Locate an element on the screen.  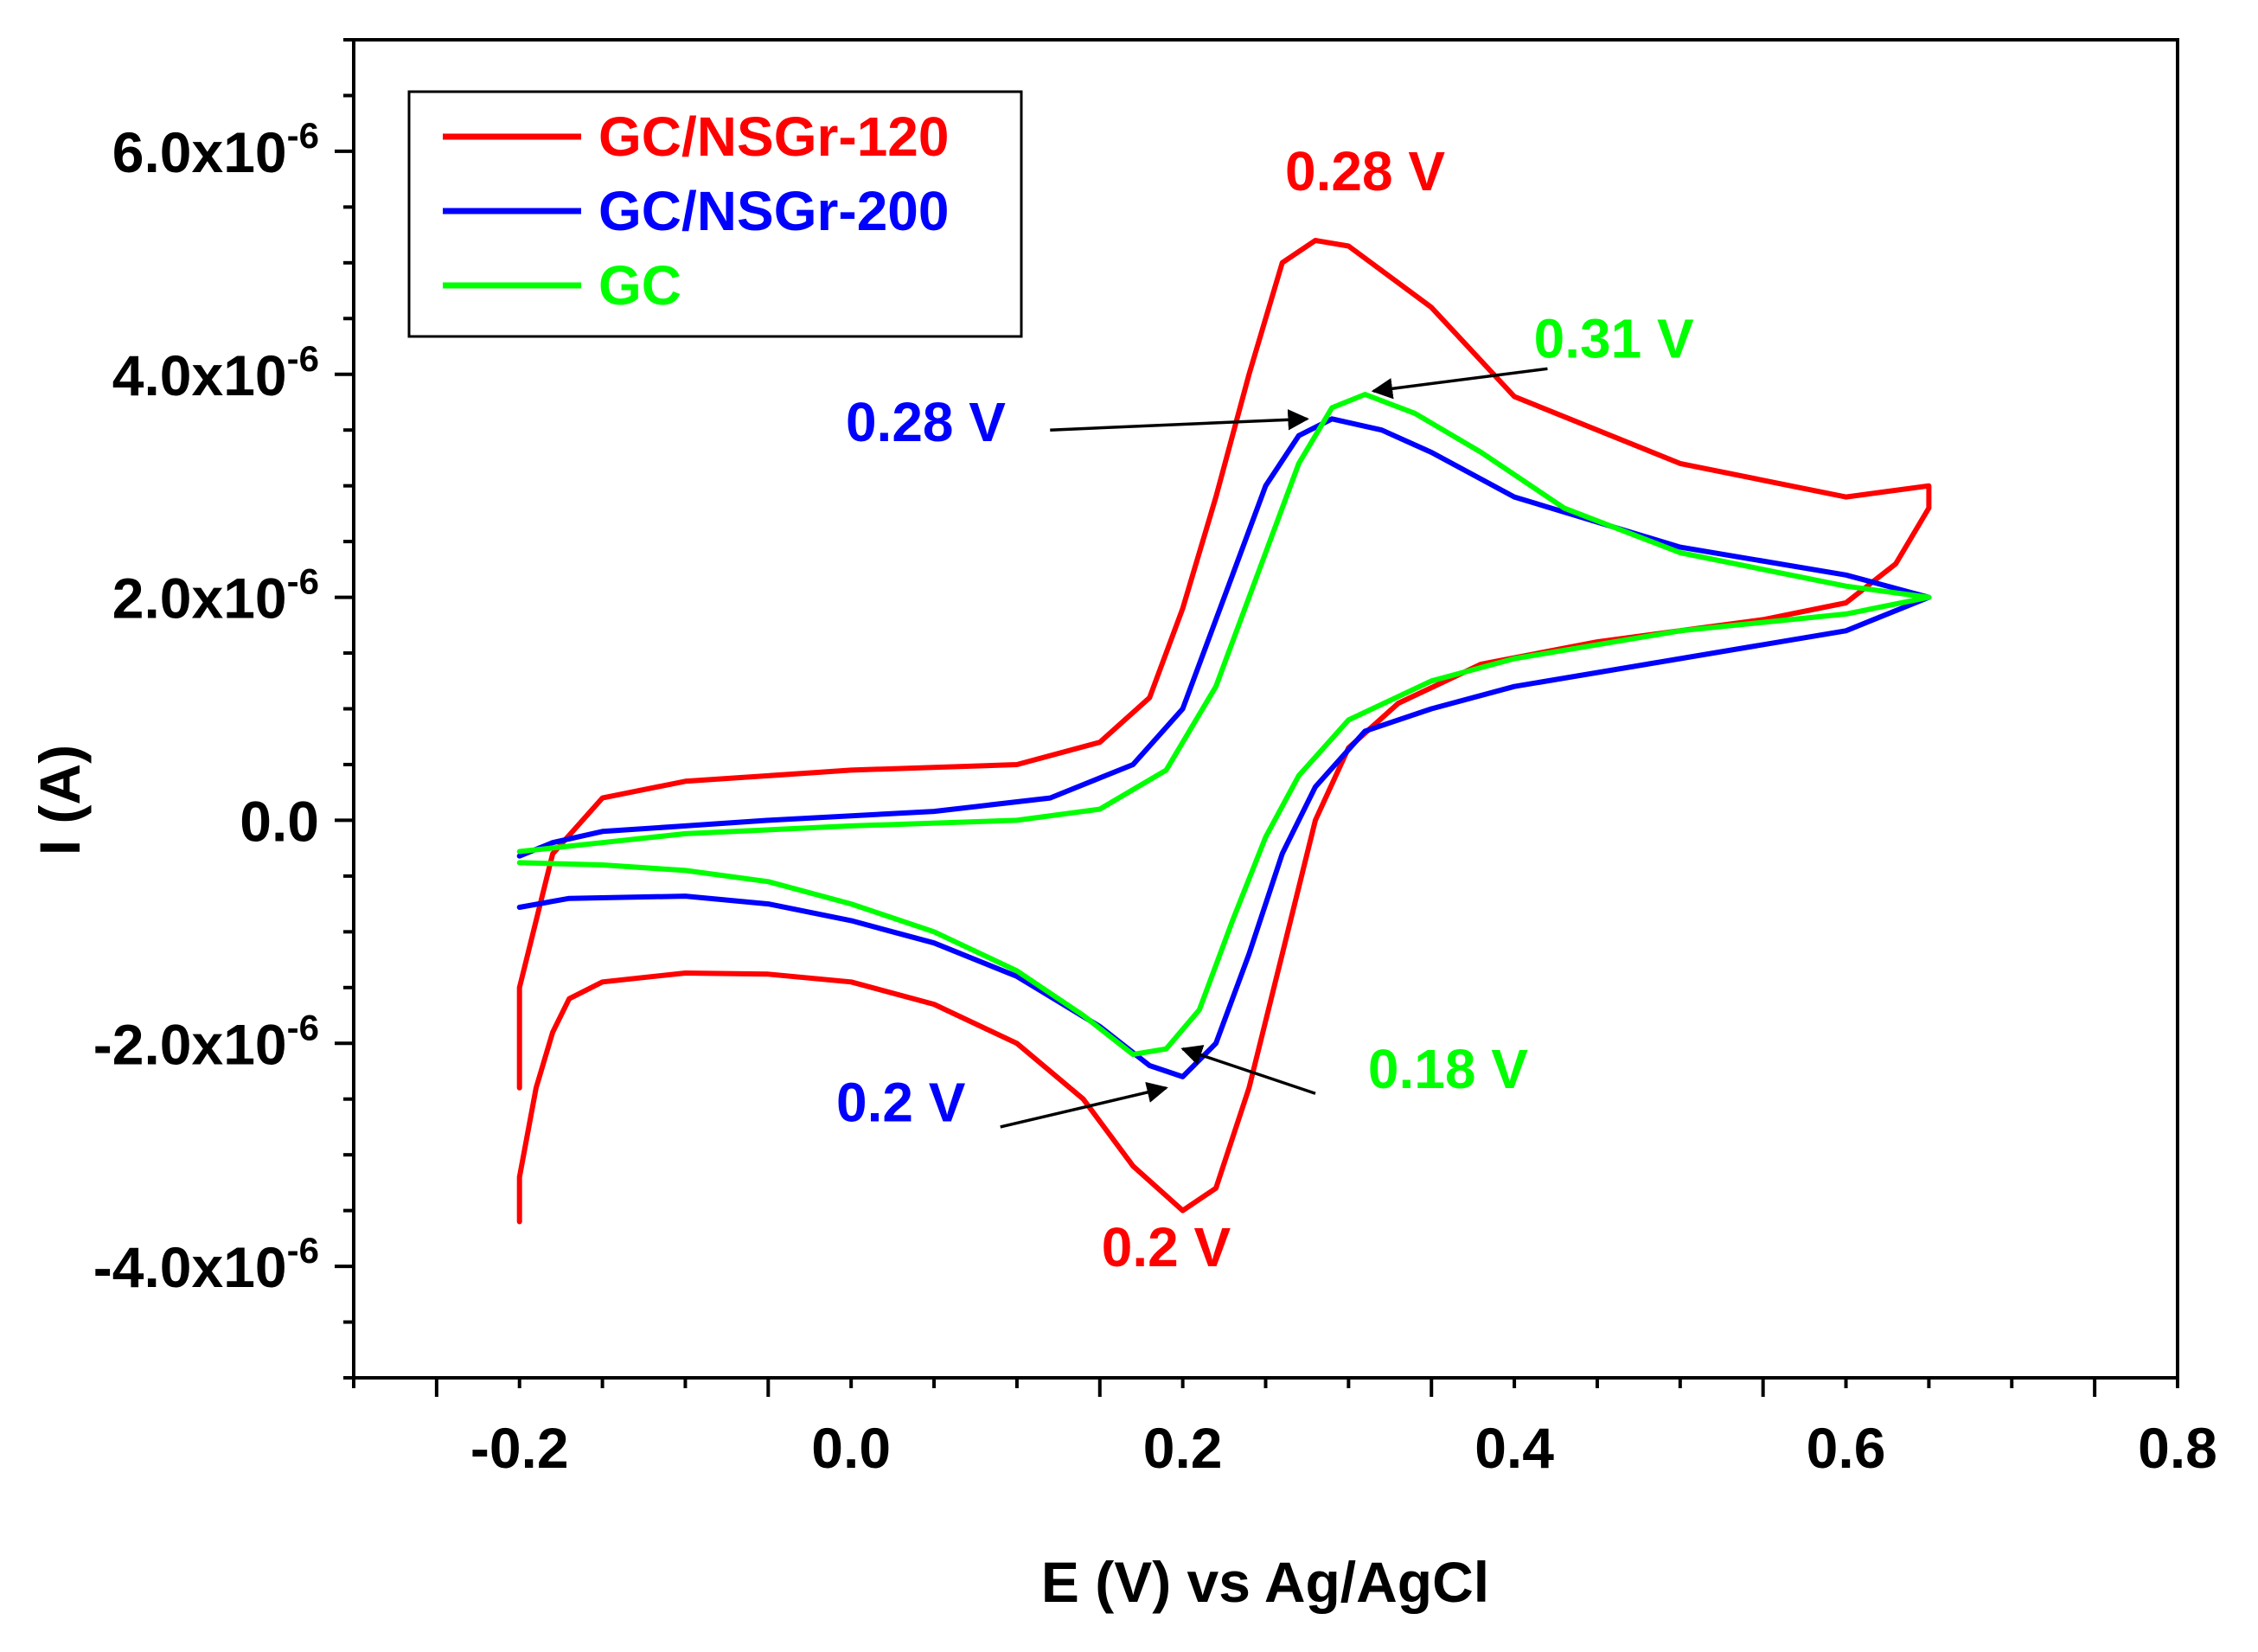
x-tick-label: 0.6 is located at coordinates (1846, 1448).